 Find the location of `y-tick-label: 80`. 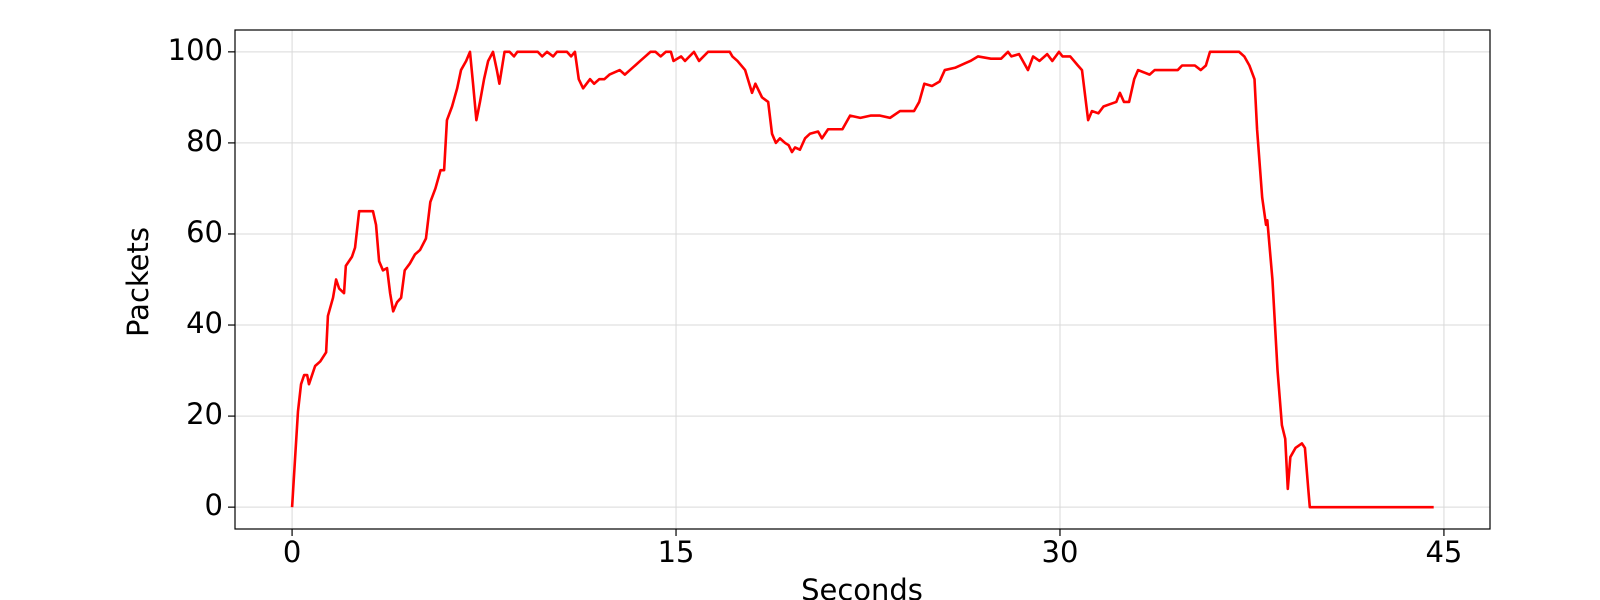

y-tick-label: 80 is located at coordinates (204, 141).